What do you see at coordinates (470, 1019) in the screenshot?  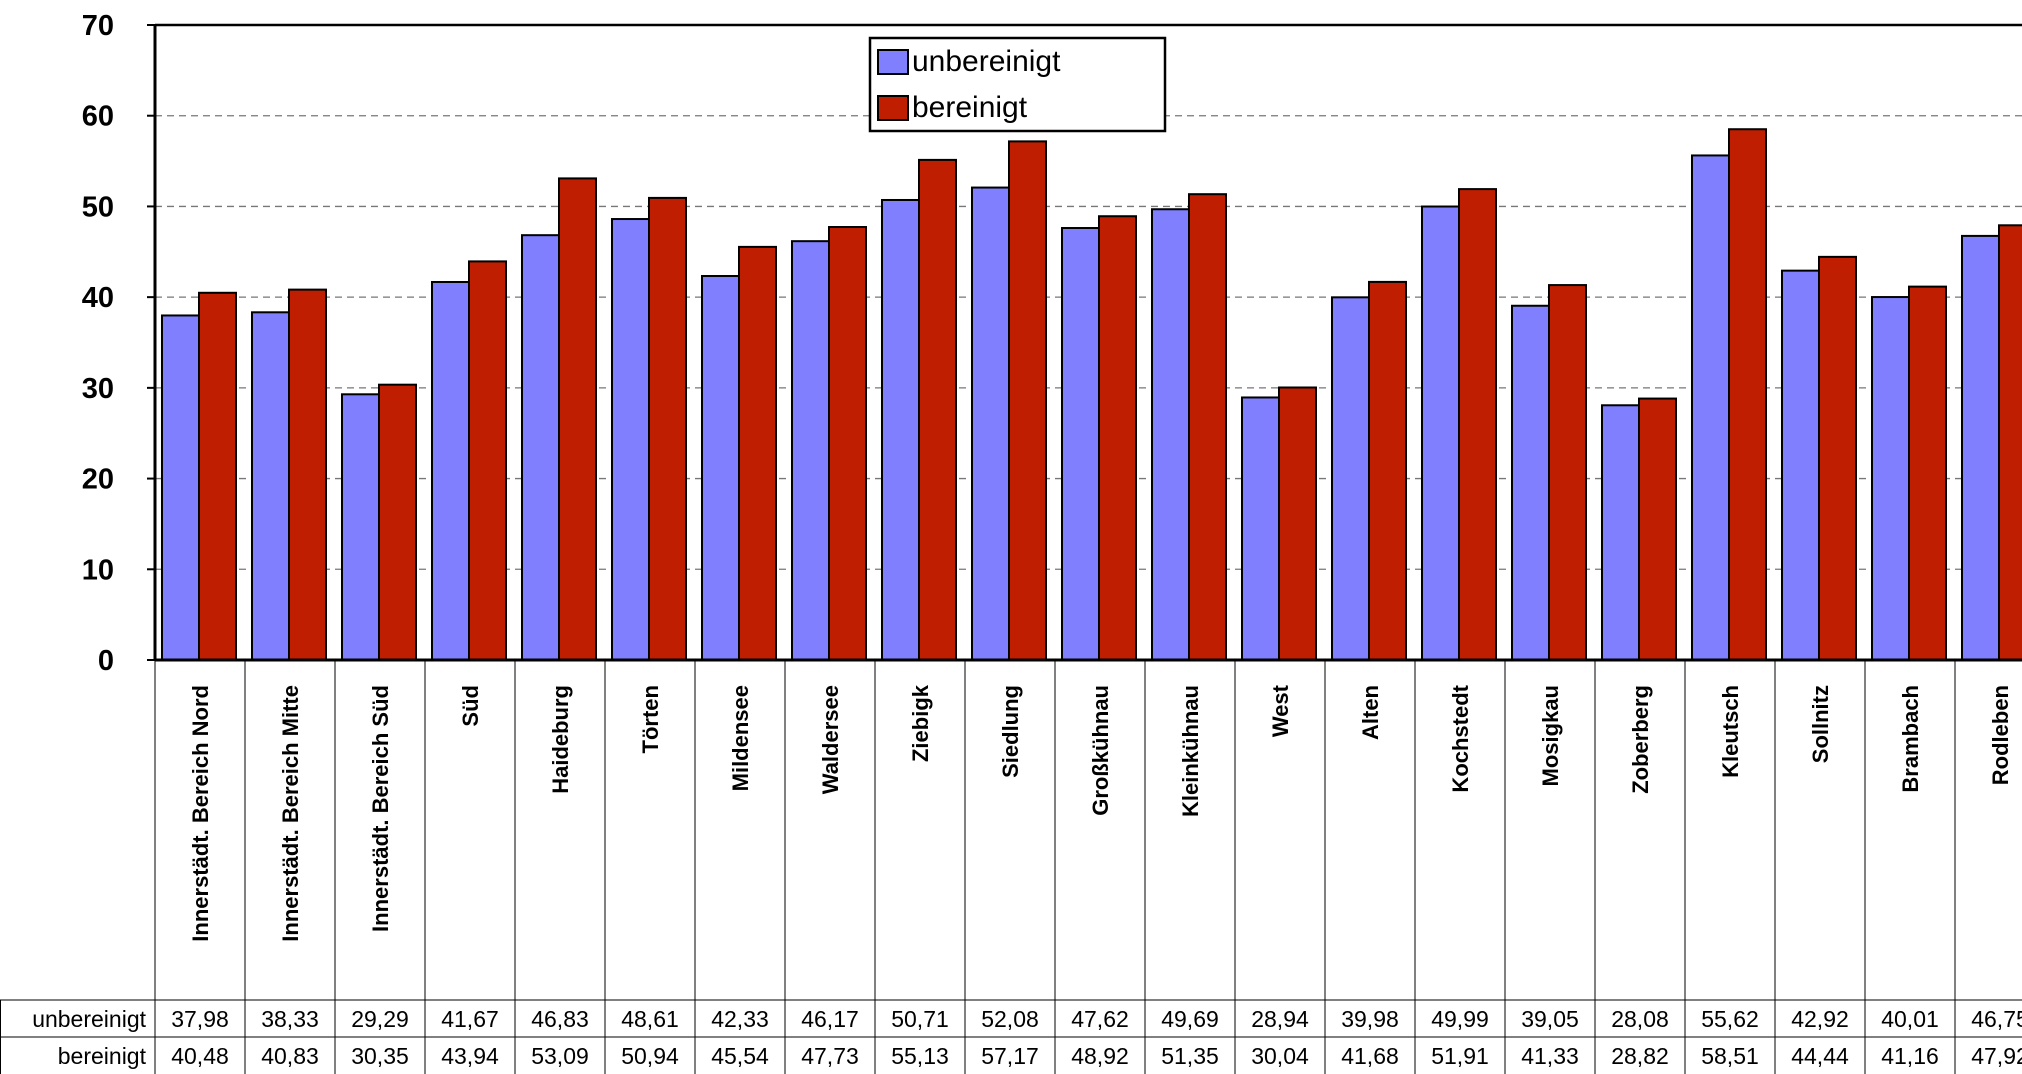 I see `table-cell-unbereinigt: 41,67` at bounding box center [470, 1019].